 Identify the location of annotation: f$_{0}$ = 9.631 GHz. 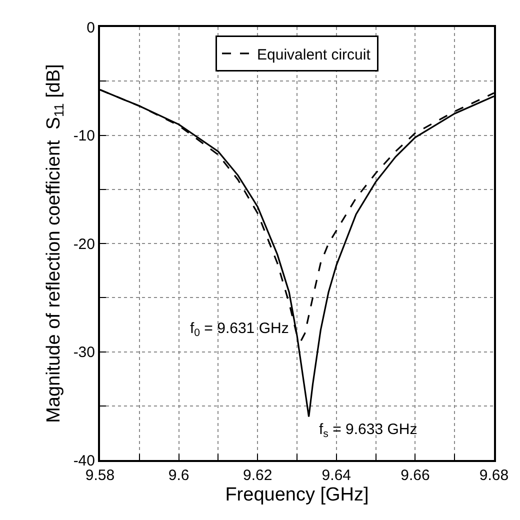
(239, 330).